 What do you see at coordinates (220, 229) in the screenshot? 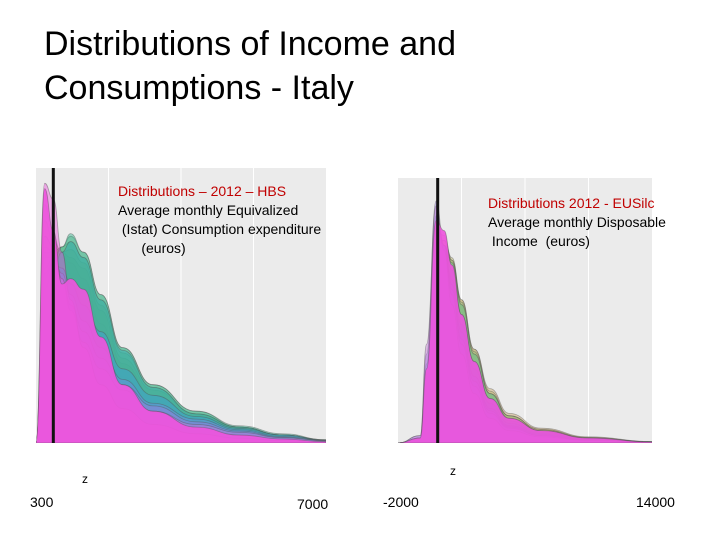
I see `hbs-title-line-3: (Istat) Consumption expenditure` at bounding box center [220, 229].